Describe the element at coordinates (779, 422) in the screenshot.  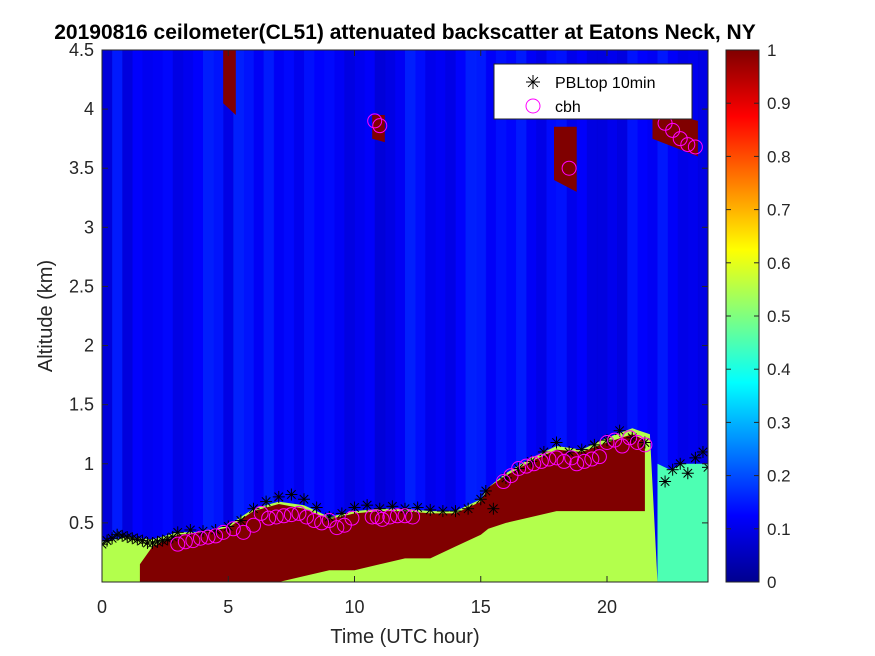
I see `colorbar-tick-label: 0.3` at that location.